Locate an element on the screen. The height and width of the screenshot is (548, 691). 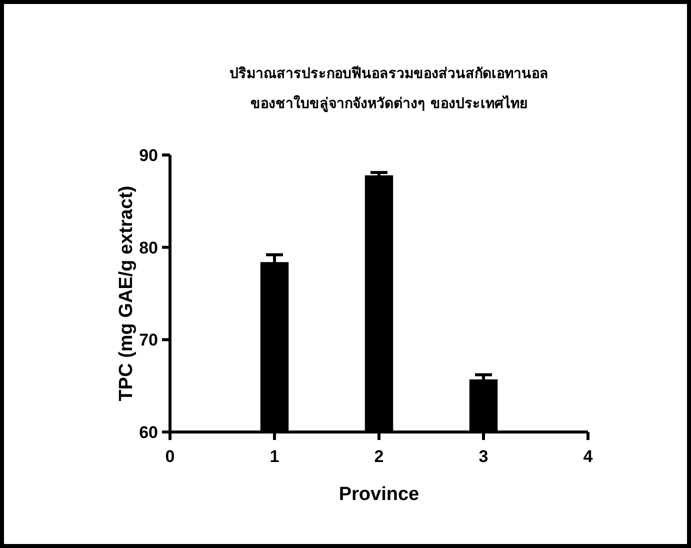
y-tick-label: 80 is located at coordinates (148, 248).